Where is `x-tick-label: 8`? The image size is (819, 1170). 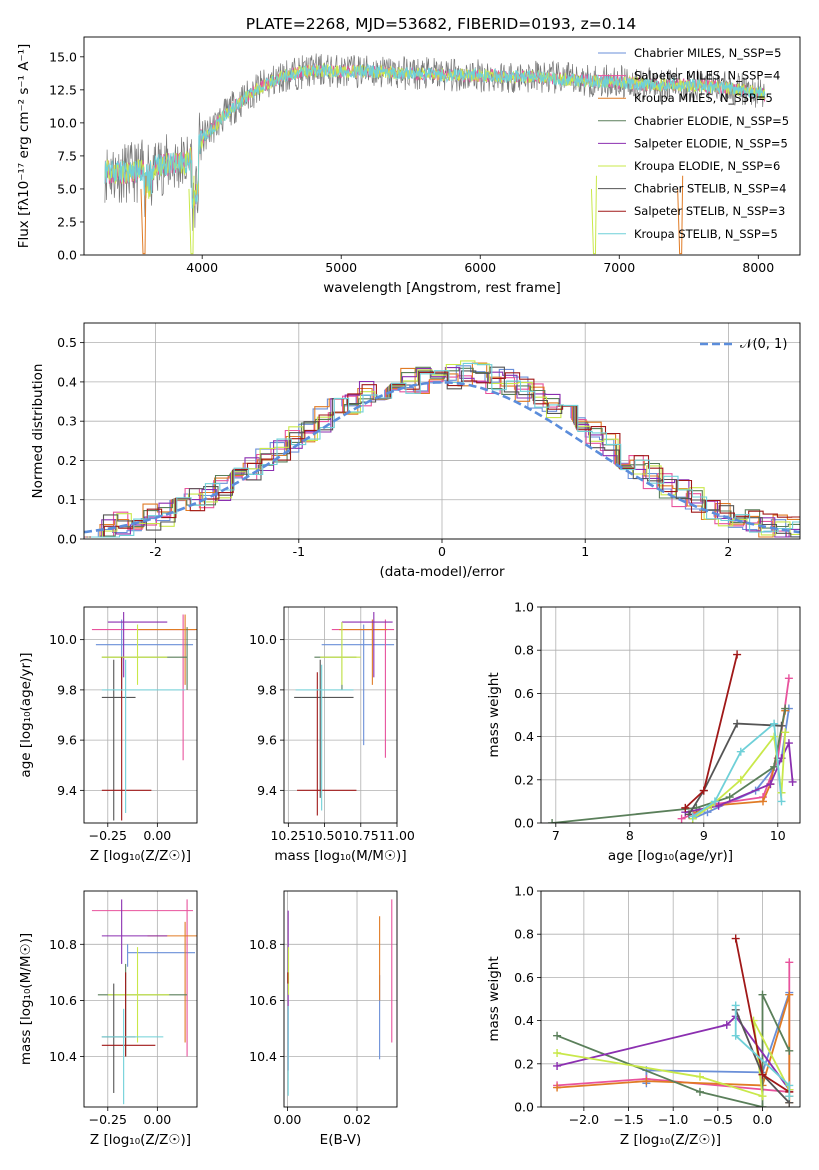 x-tick-label: 8 is located at coordinates (630, 835).